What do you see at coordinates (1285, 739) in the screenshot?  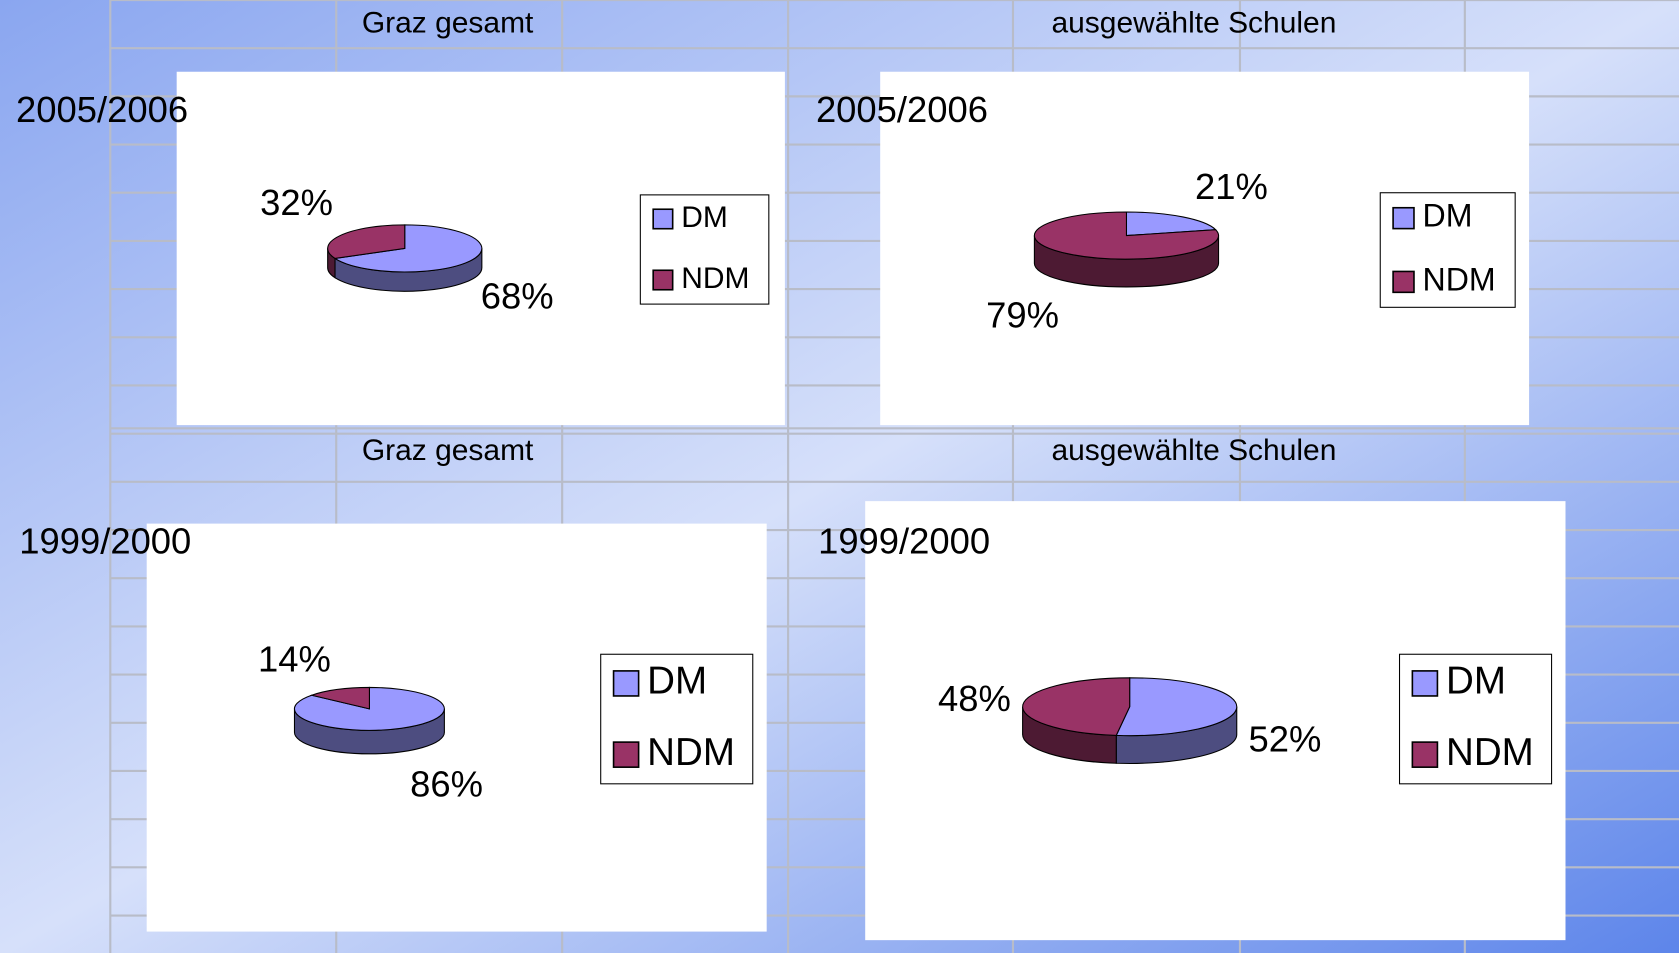 I see `data-label: 52%` at bounding box center [1285, 739].